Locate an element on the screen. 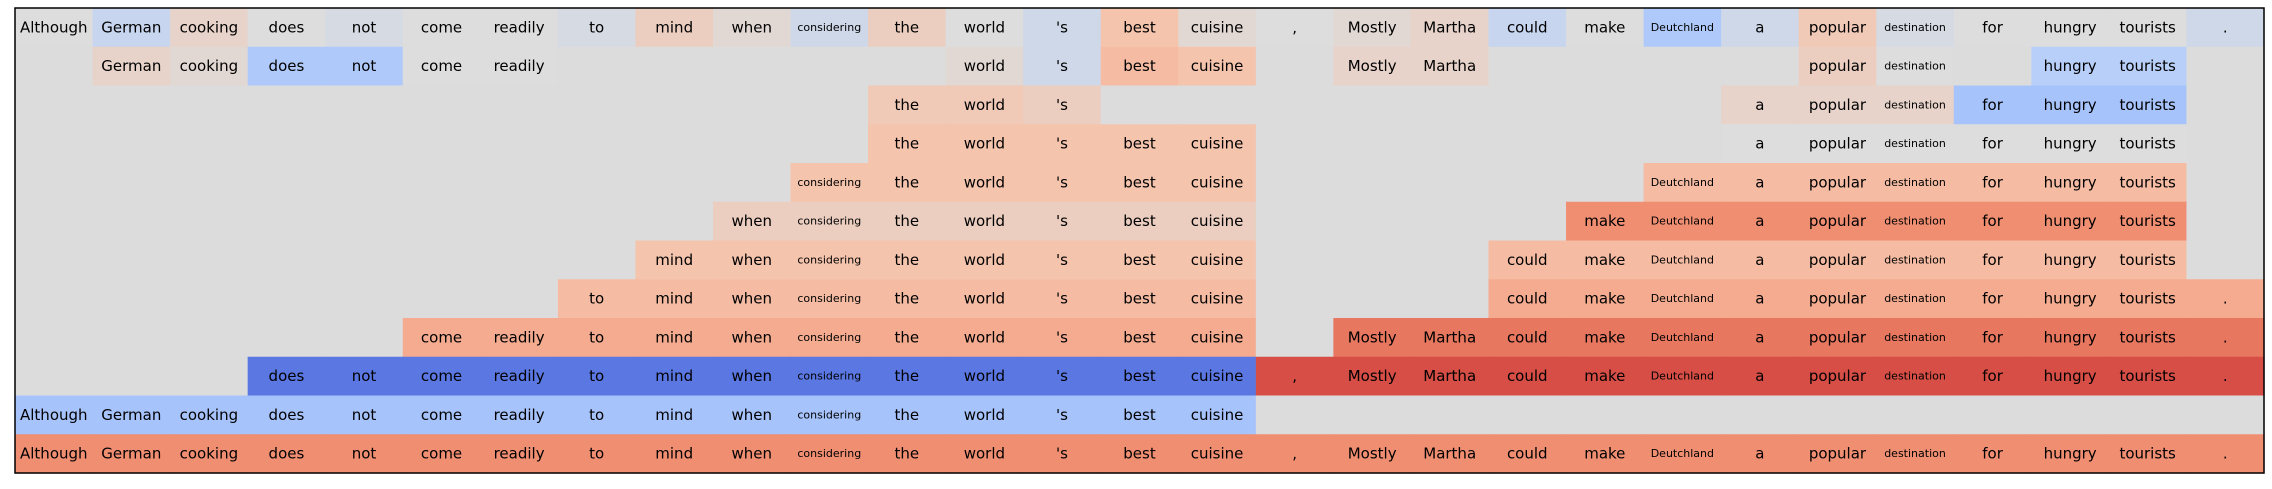 The height and width of the screenshot is (489, 2272). token-label: could is located at coordinates (1527, 454).